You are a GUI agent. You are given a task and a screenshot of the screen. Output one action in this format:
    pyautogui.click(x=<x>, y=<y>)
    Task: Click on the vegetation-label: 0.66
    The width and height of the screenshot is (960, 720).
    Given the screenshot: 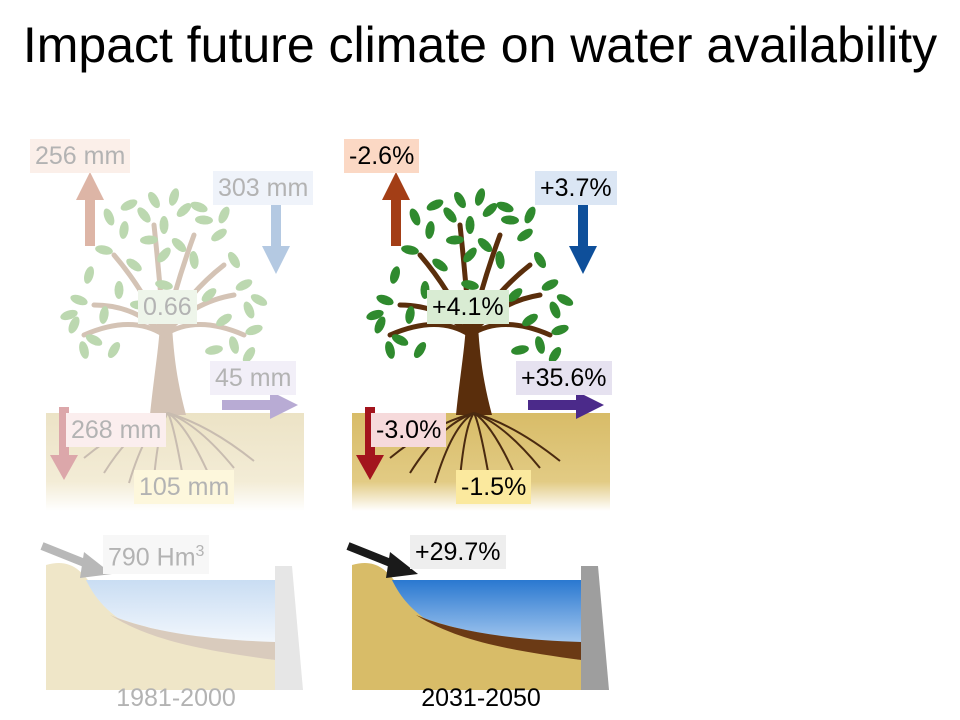 What is the action you would take?
    pyautogui.click(x=167, y=307)
    